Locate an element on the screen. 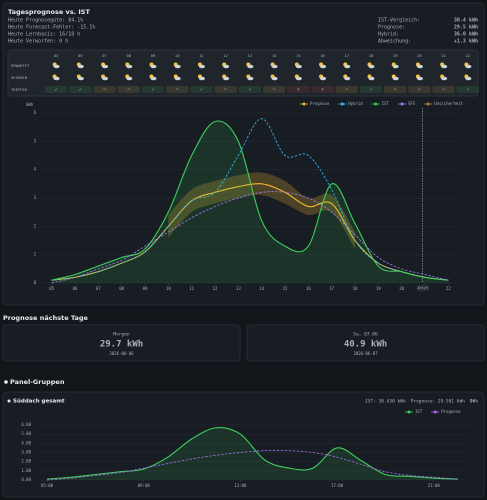  stat-value: +1.3 kWh is located at coordinates (466, 42).